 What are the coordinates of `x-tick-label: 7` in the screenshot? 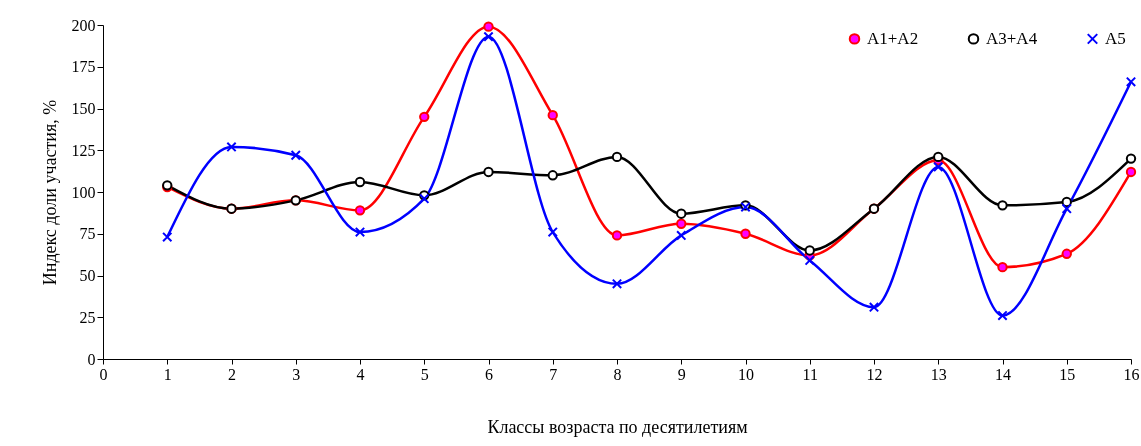 It's located at (553, 374).